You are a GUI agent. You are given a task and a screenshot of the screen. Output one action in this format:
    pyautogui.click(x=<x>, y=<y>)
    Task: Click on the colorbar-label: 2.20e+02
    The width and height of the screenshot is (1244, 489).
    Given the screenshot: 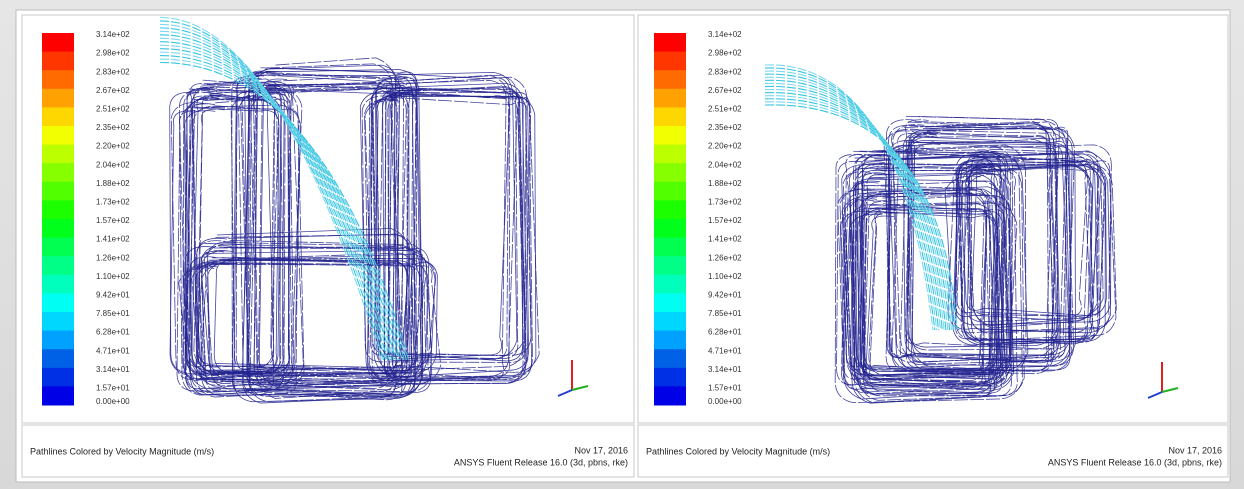 What is the action you would take?
    pyautogui.click(x=725, y=146)
    